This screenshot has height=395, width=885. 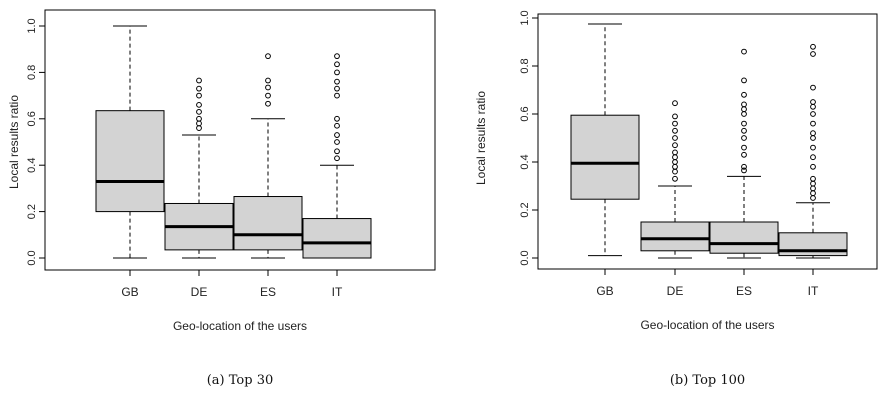 What do you see at coordinates (240, 326) in the screenshot?
I see `x-axis-label: Geo-location of the users` at bounding box center [240, 326].